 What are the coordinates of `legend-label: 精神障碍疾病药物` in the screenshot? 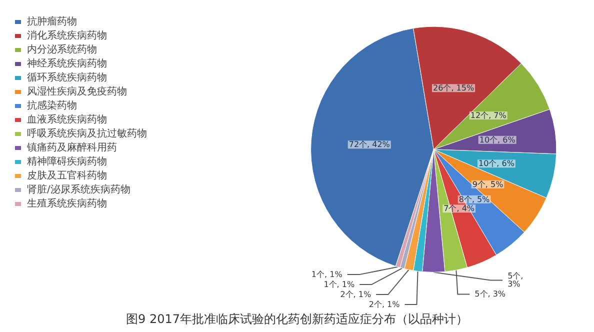 It's located at (67, 162).